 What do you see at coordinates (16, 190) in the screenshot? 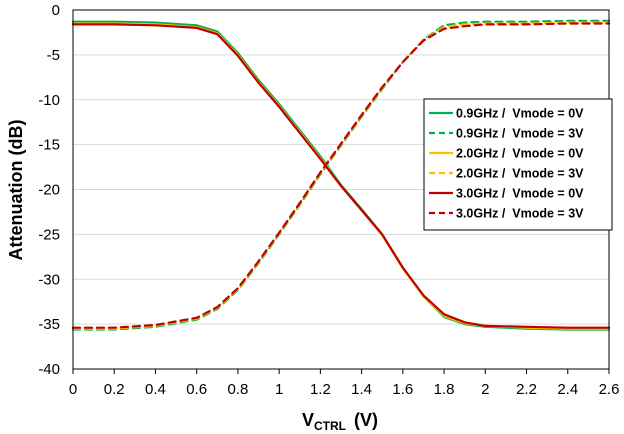
I see `y-axis-title: Attenuation (dB)` at bounding box center [16, 190].